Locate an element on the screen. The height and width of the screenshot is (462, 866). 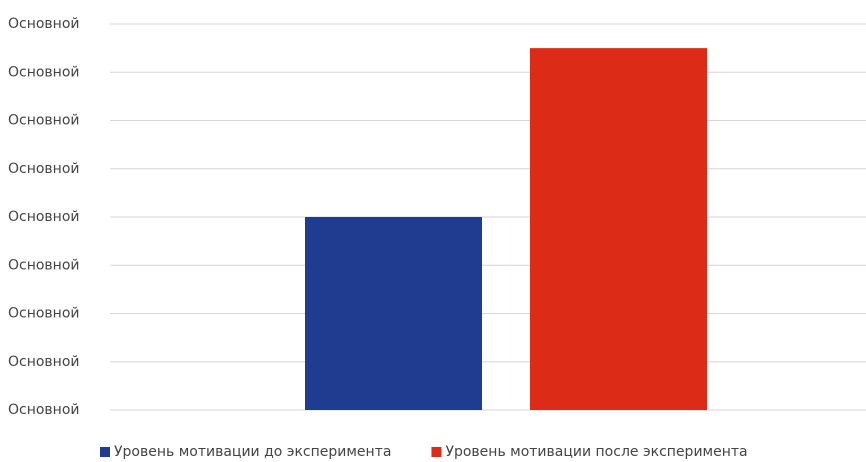
bar is located at coordinates (393, 313).